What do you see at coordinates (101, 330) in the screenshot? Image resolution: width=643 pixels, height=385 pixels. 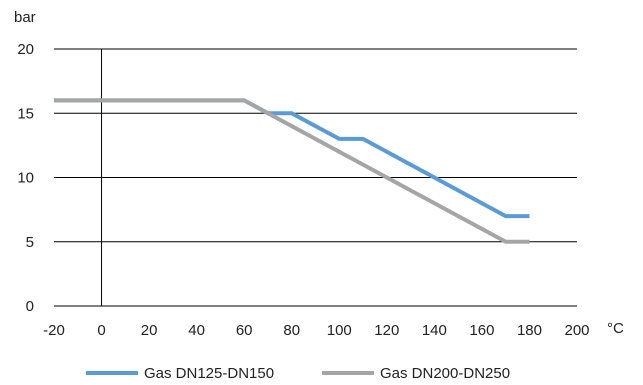 I see `x-tick-label: 0` at bounding box center [101, 330].